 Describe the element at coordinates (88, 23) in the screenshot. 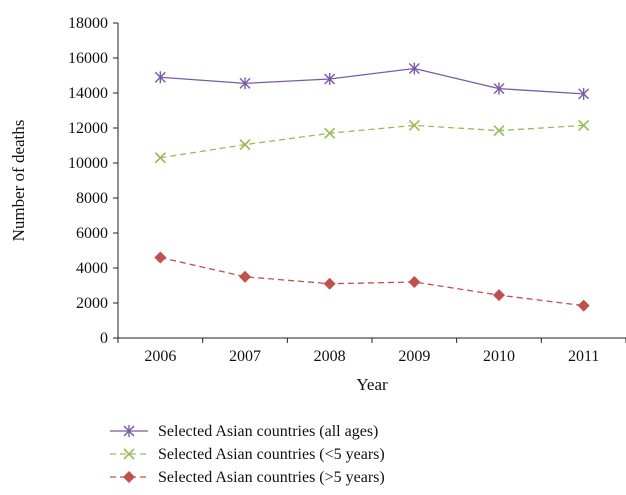

I see `y-tick-label: 18000` at that location.